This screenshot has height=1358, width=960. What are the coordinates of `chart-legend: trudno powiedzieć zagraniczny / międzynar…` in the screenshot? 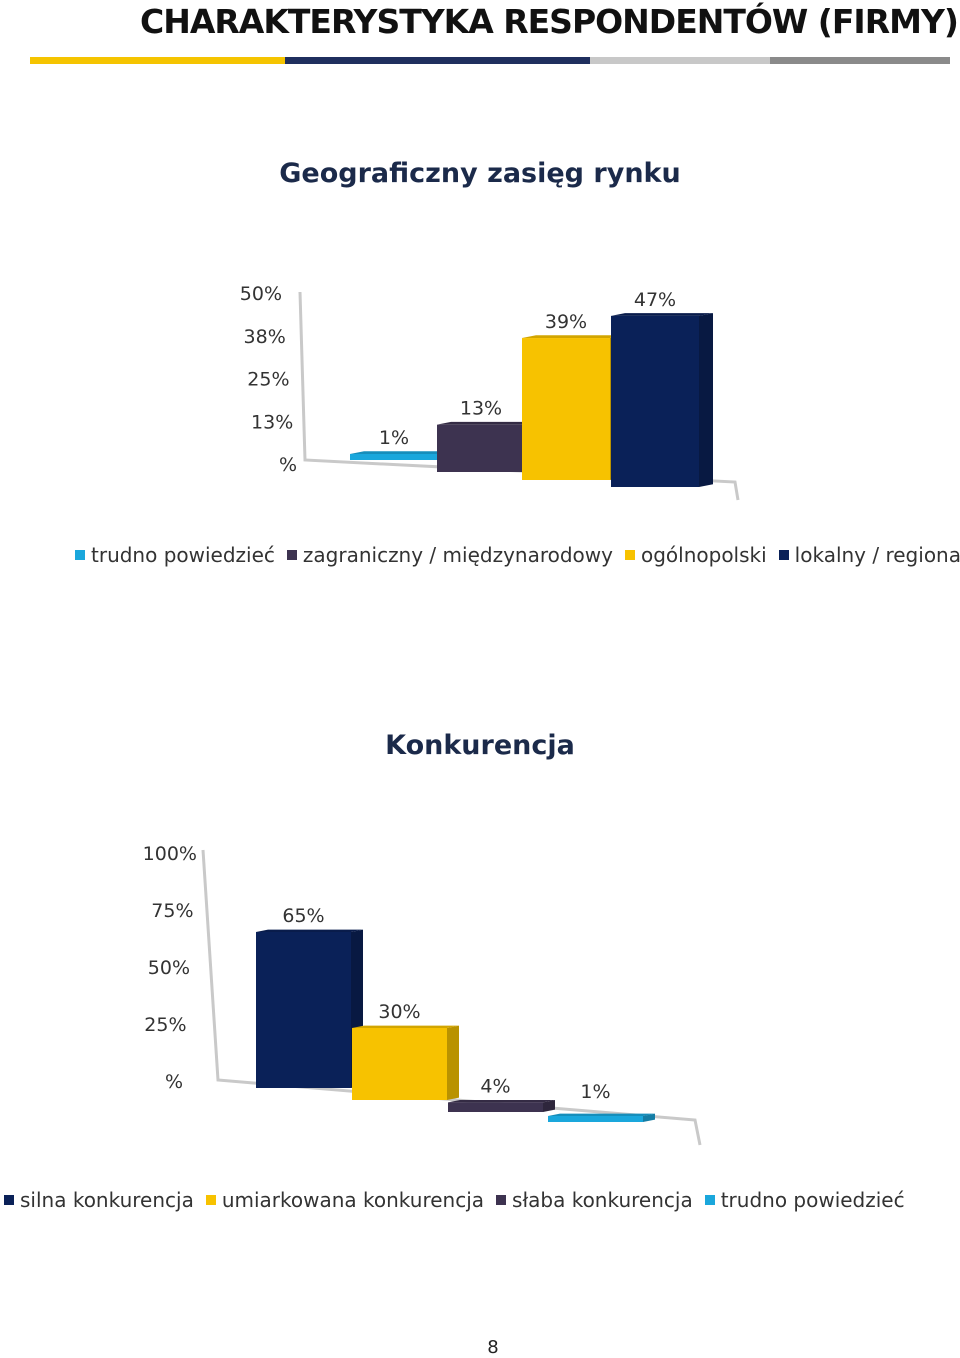 It's located at (517, 555).